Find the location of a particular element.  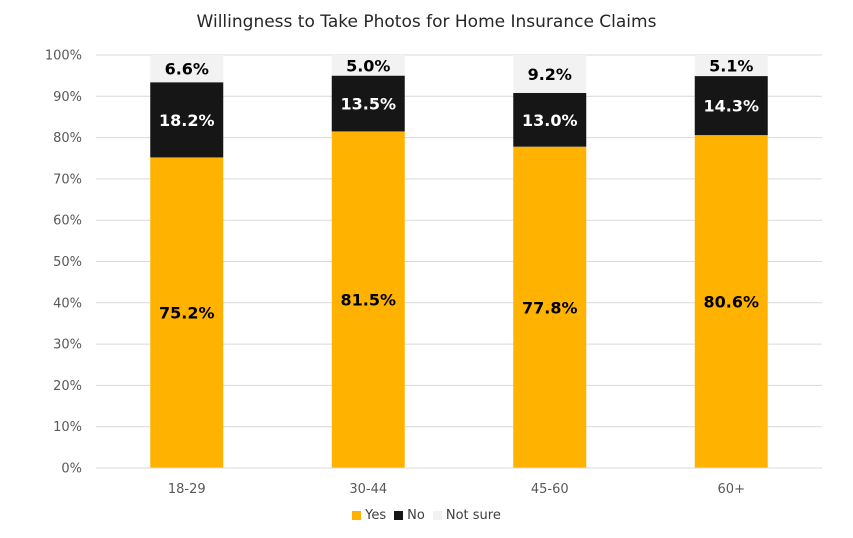

legend-item: No is located at coordinates (409, 515).